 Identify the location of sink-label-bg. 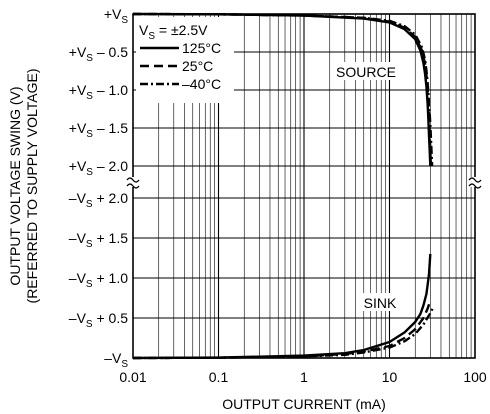
(380, 302).